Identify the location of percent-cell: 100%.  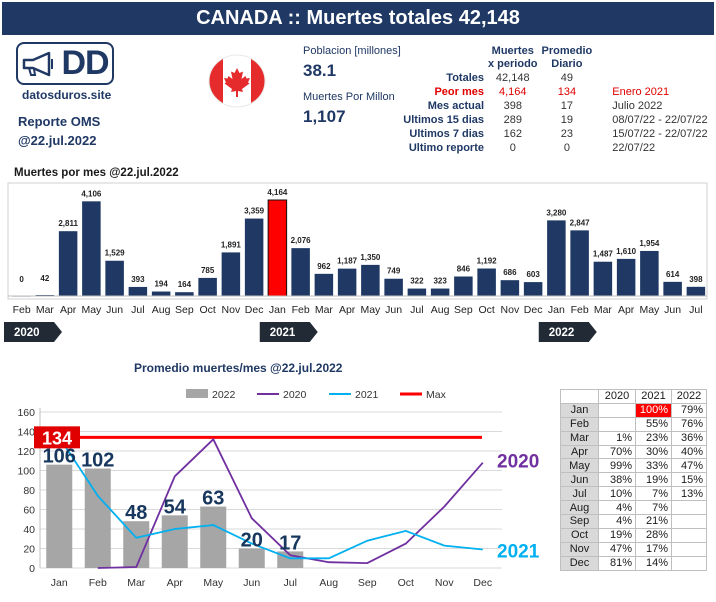
(653, 410).